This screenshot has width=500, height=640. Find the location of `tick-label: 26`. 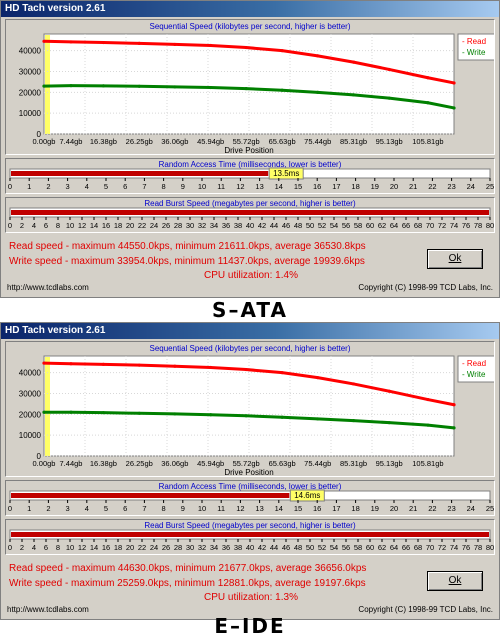

tick-label: 26 is located at coordinates (166, 547).